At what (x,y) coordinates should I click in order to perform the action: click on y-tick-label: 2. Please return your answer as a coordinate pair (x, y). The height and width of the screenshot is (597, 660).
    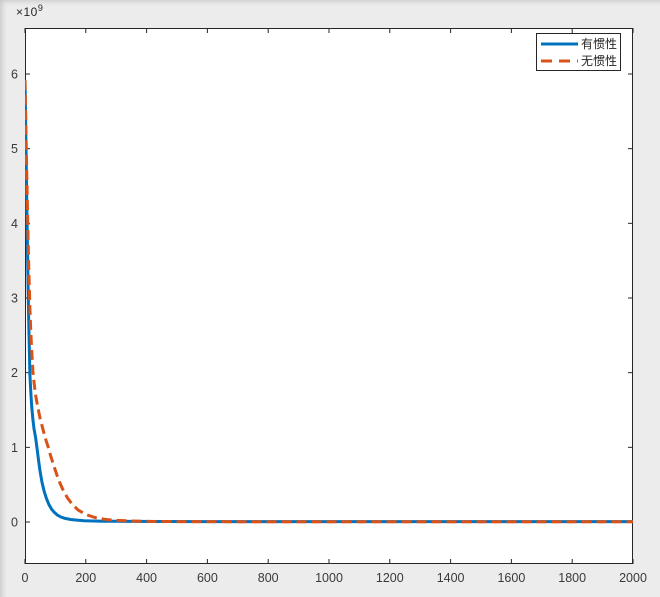
    Looking at the image, I should click on (14, 373).